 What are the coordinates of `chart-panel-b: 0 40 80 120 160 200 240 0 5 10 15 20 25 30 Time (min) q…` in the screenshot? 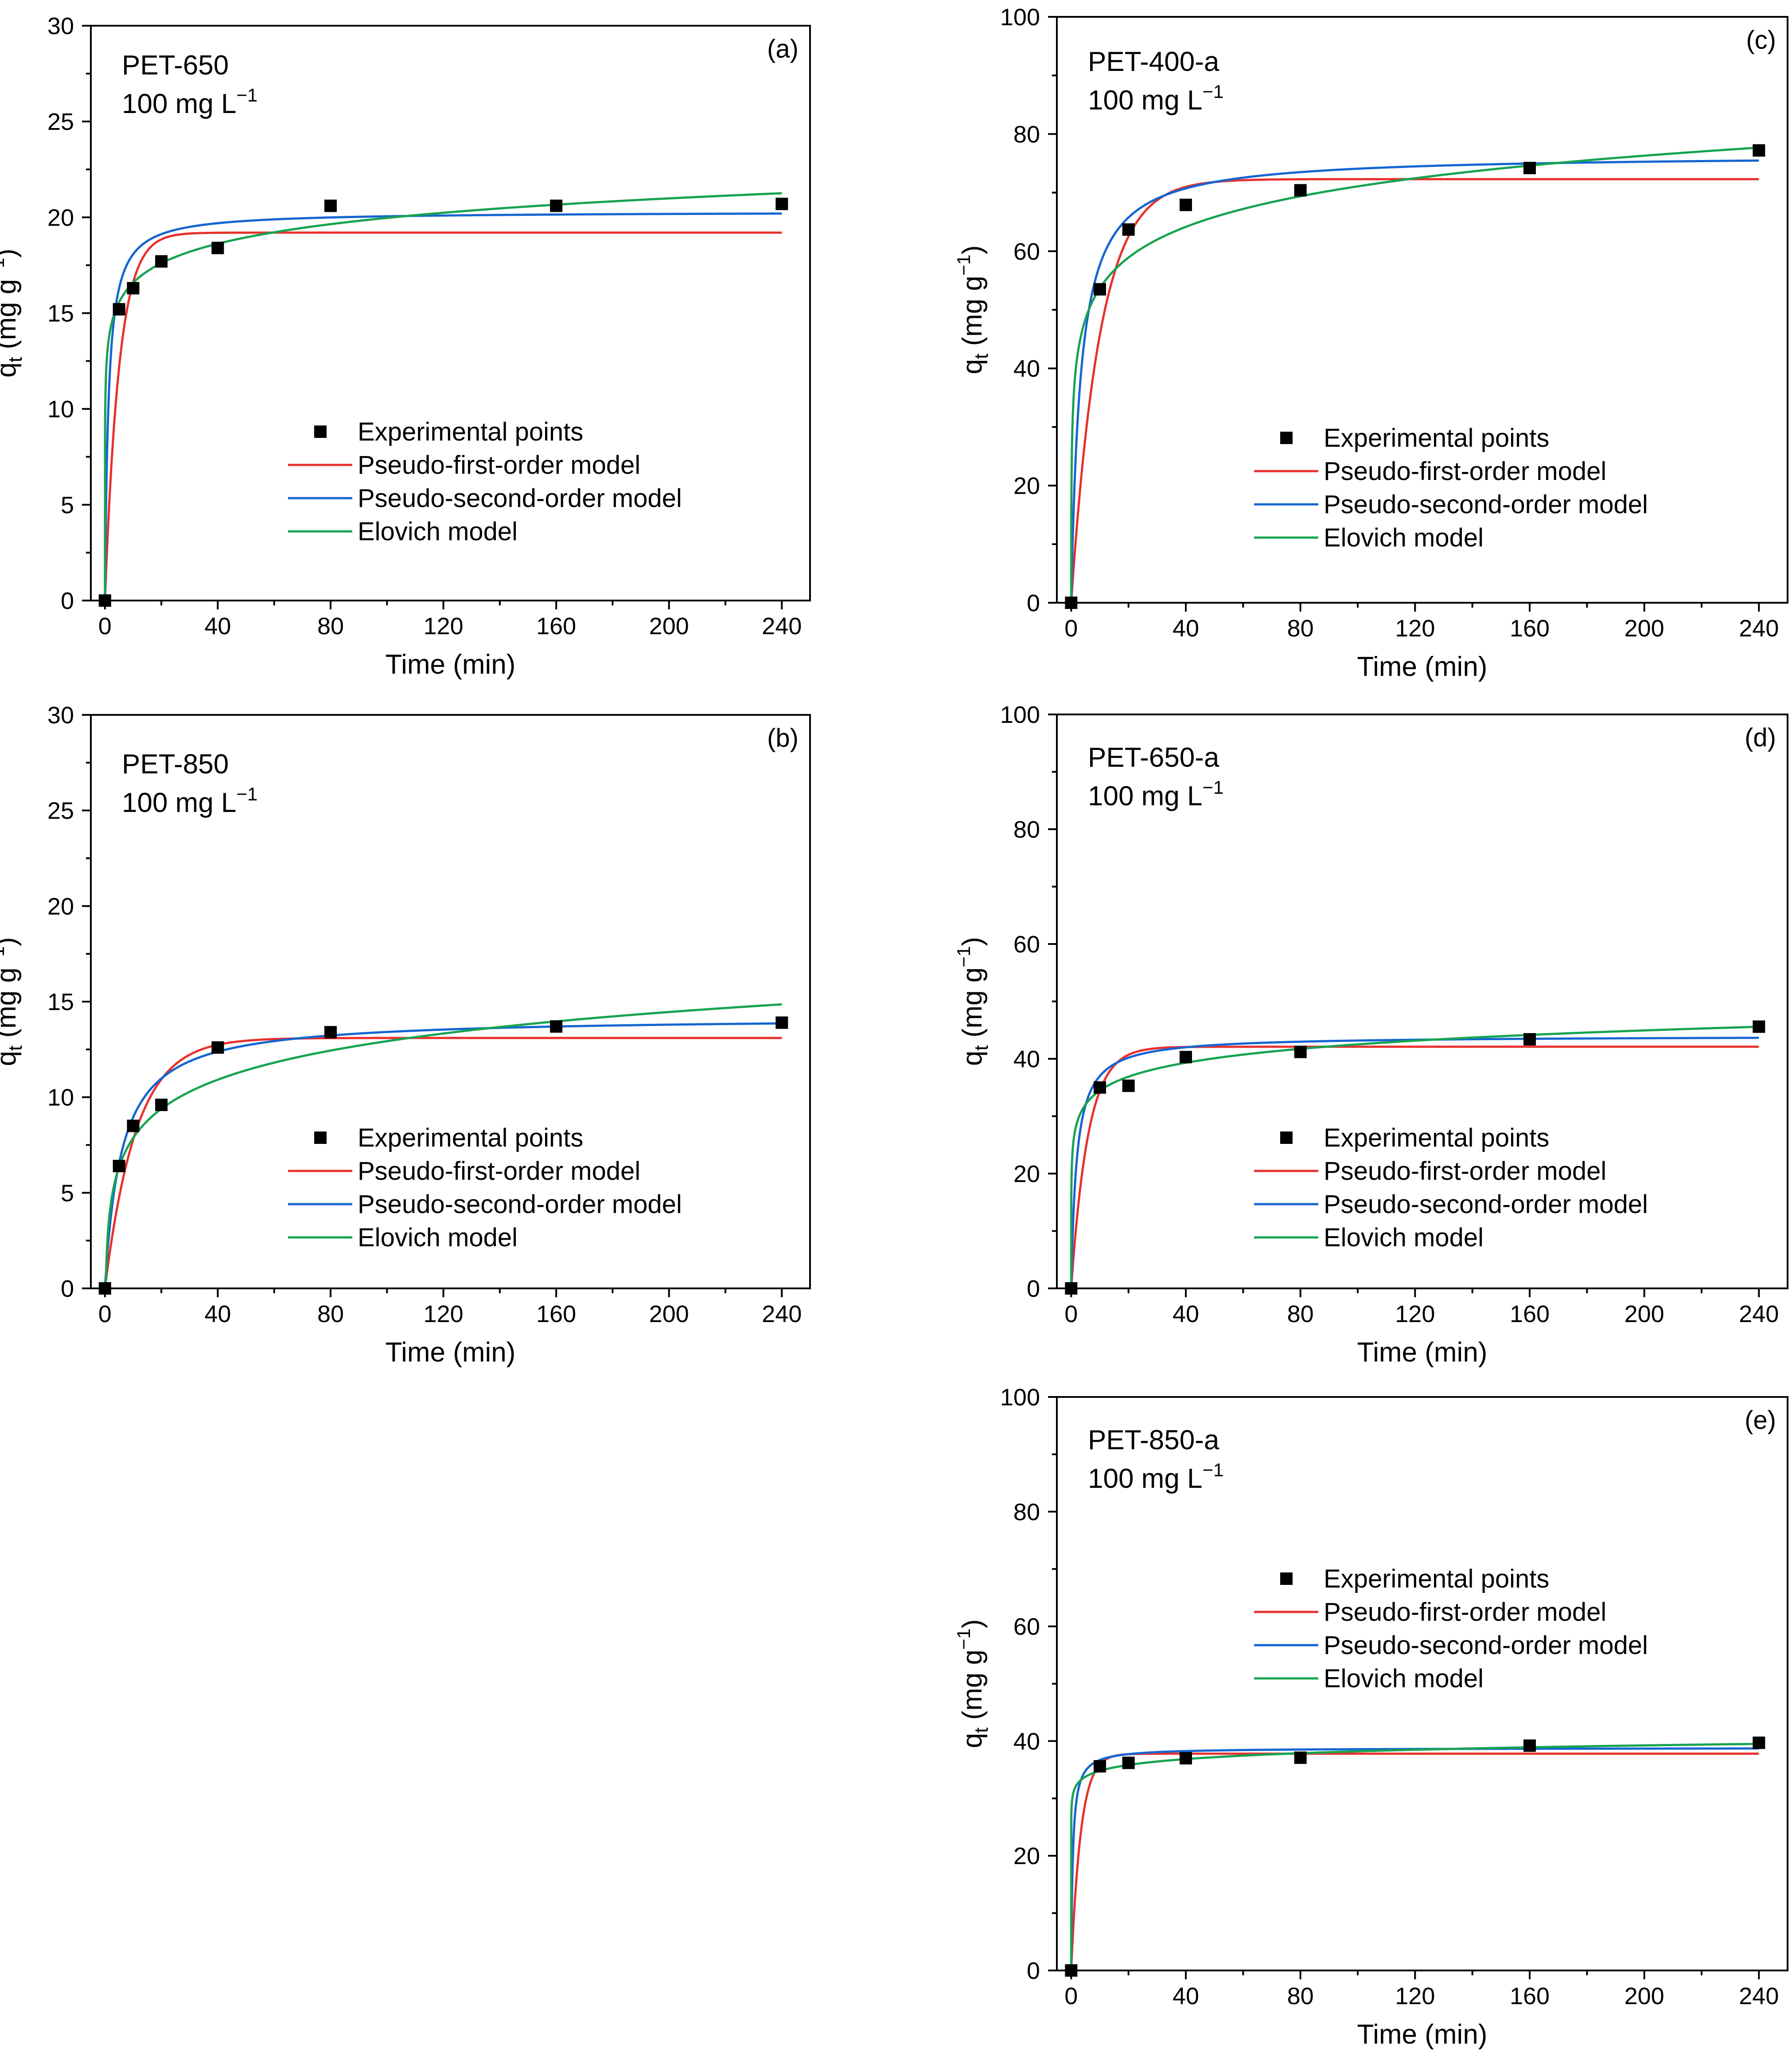 It's located at (405, 1035).